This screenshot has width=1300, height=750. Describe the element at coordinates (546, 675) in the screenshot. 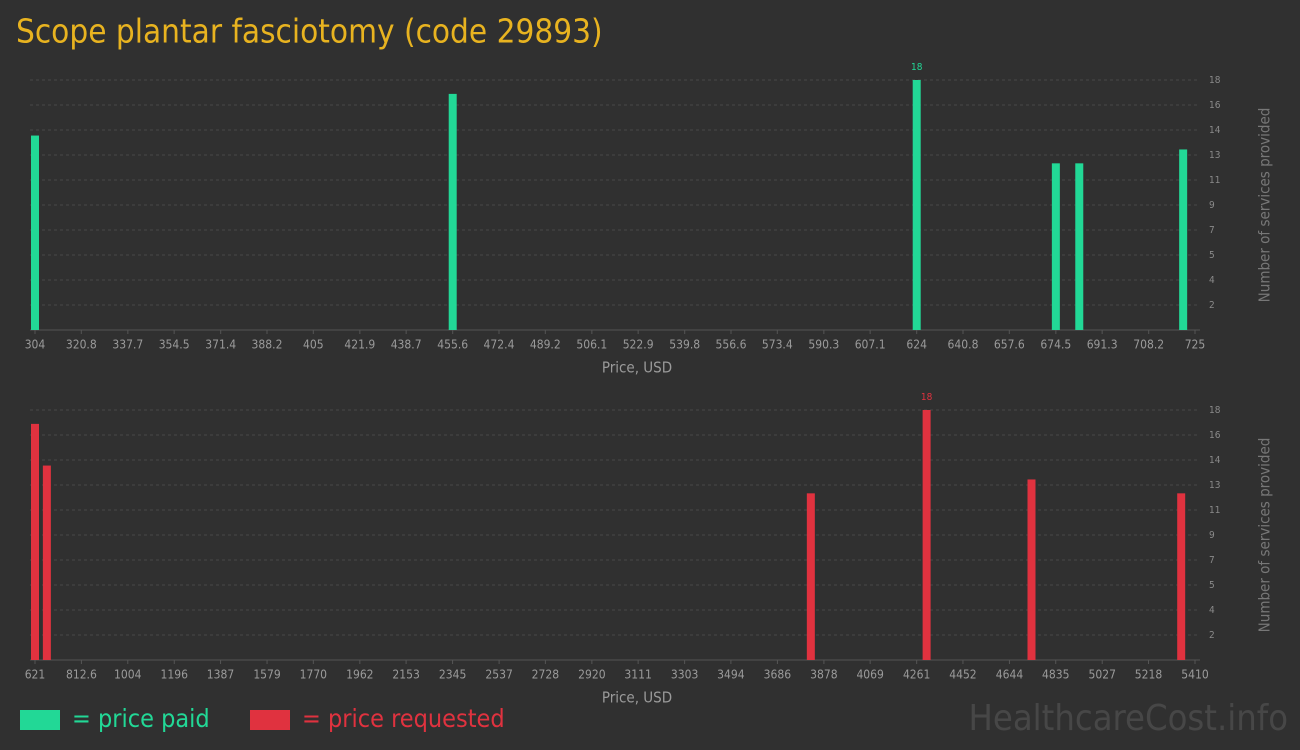

I see `x-tick-label: 2728` at that location.